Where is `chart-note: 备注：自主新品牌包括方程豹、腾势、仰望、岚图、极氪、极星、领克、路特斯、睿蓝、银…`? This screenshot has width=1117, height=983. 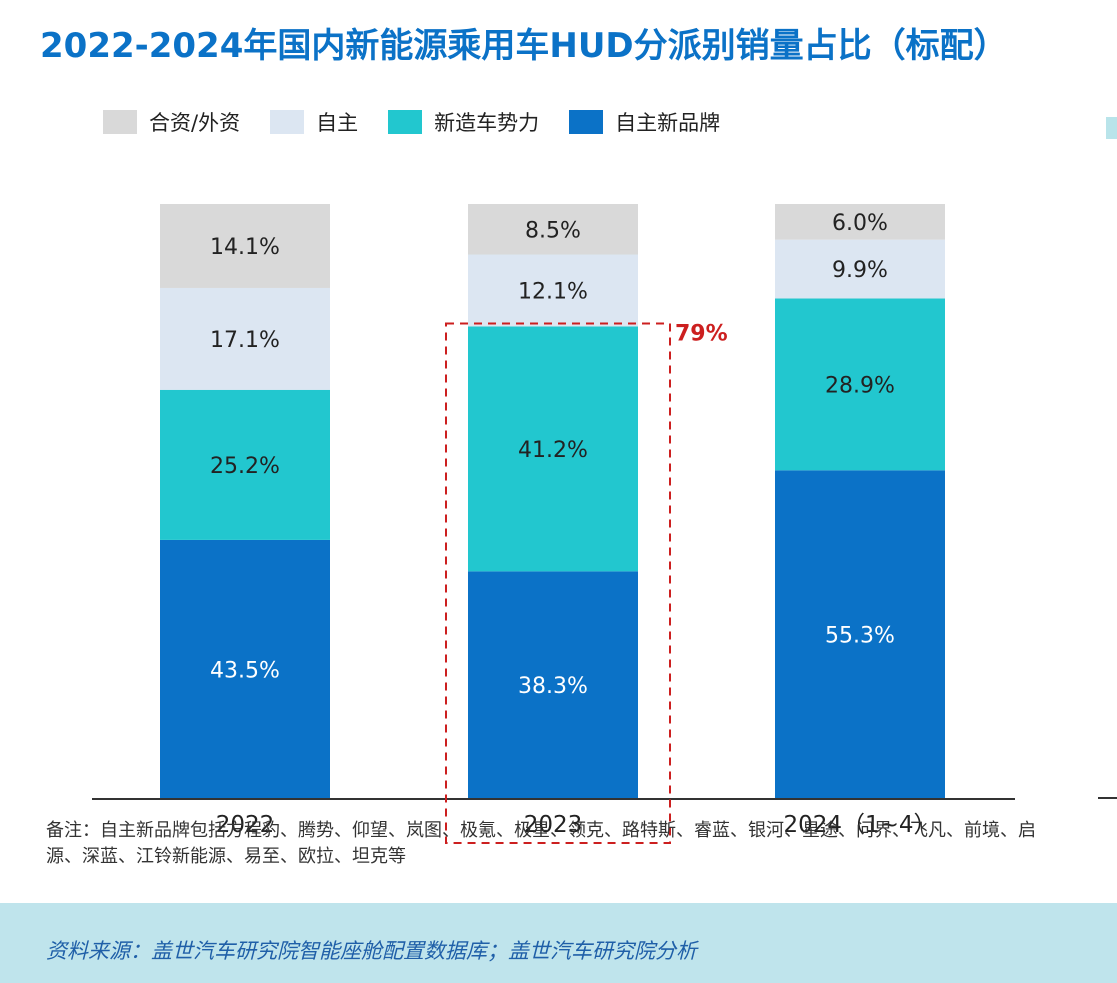
chart-note: 备注：自主新品牌包括方程豹、腾势、仰望、岚图、极氪、极星、领克、路特斯、睿蓝、银… is located at coordinates (541, 843).